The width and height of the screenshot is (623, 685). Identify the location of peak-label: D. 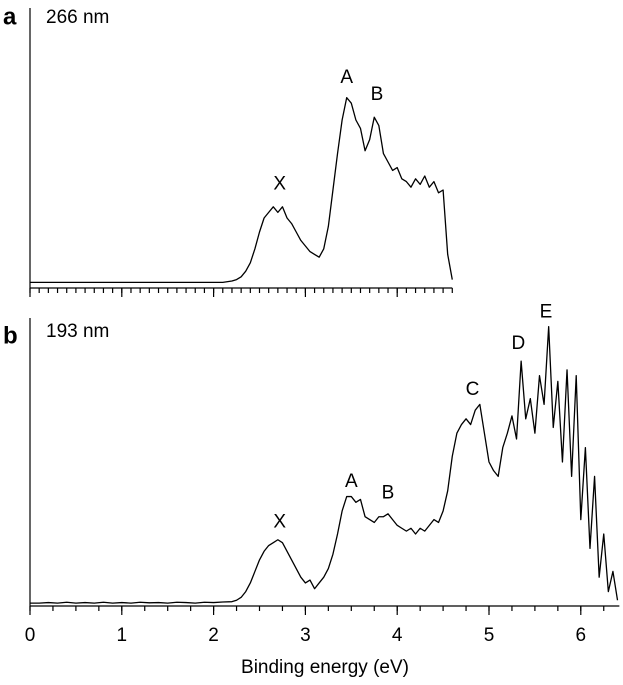
(519, 343).